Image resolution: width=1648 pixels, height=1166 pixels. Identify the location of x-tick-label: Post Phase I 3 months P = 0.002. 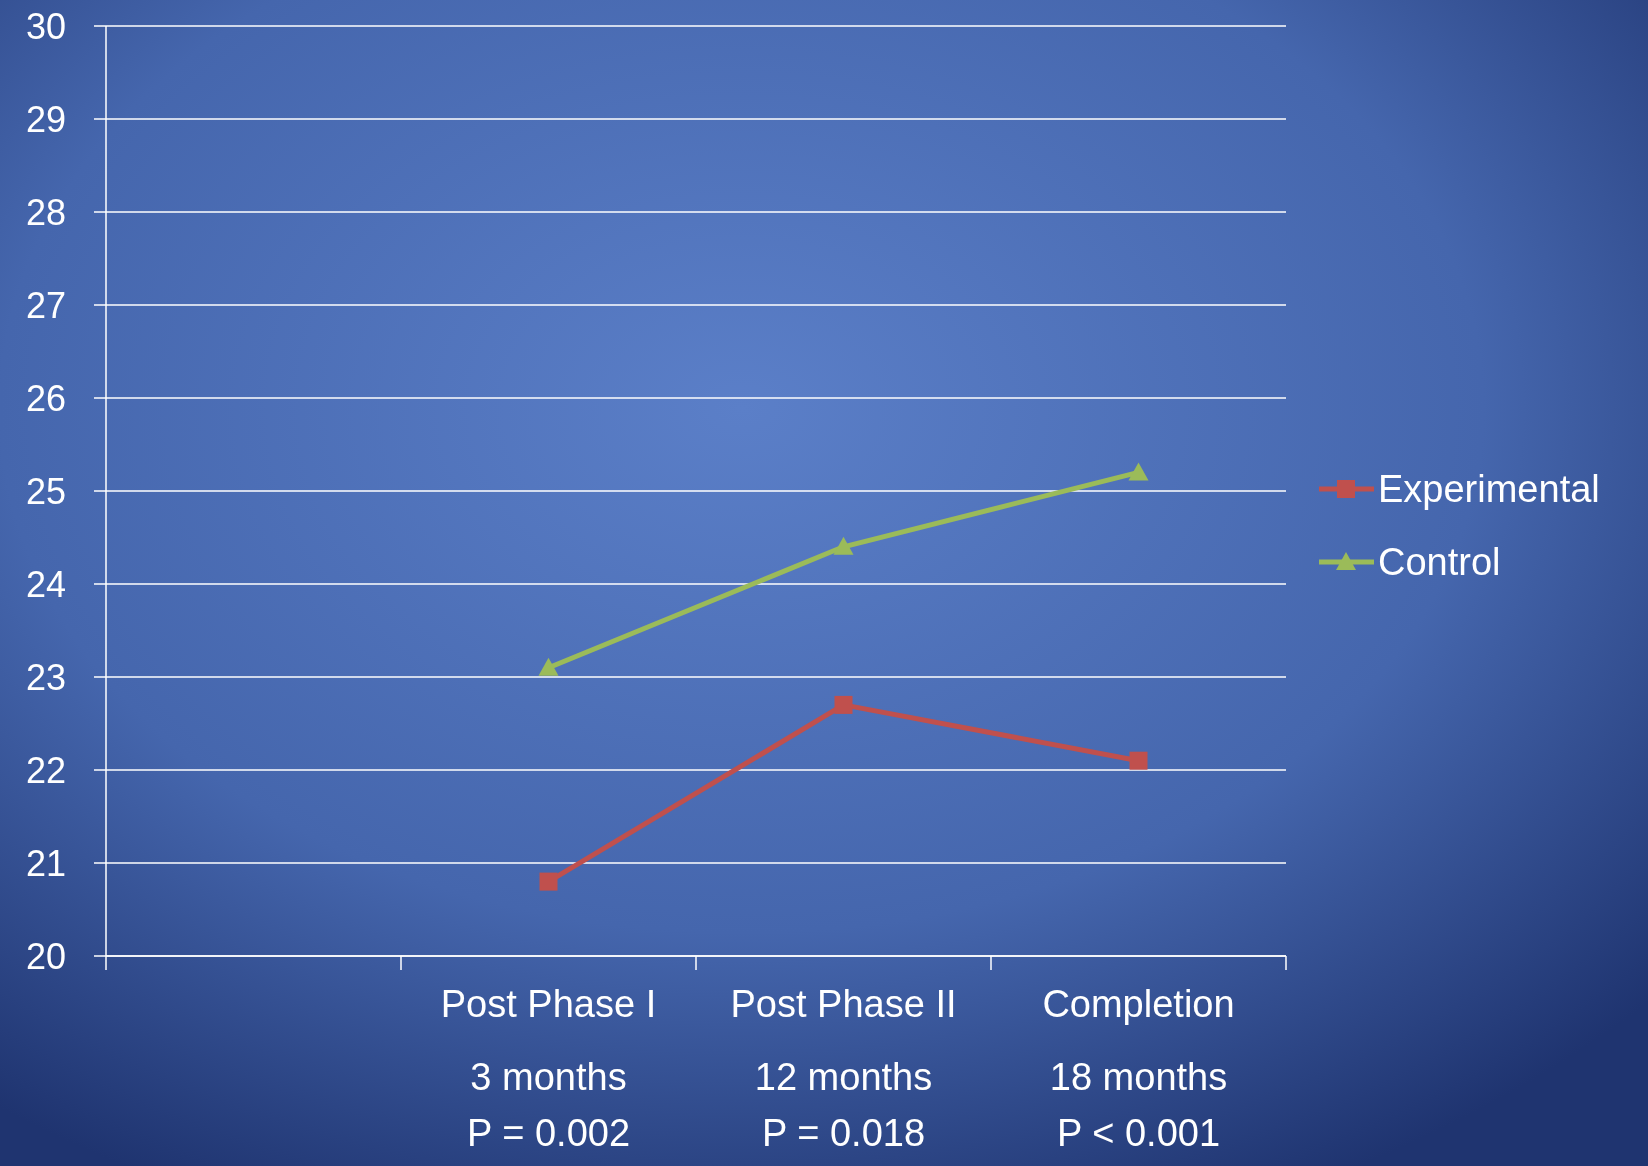
(548, 1068).